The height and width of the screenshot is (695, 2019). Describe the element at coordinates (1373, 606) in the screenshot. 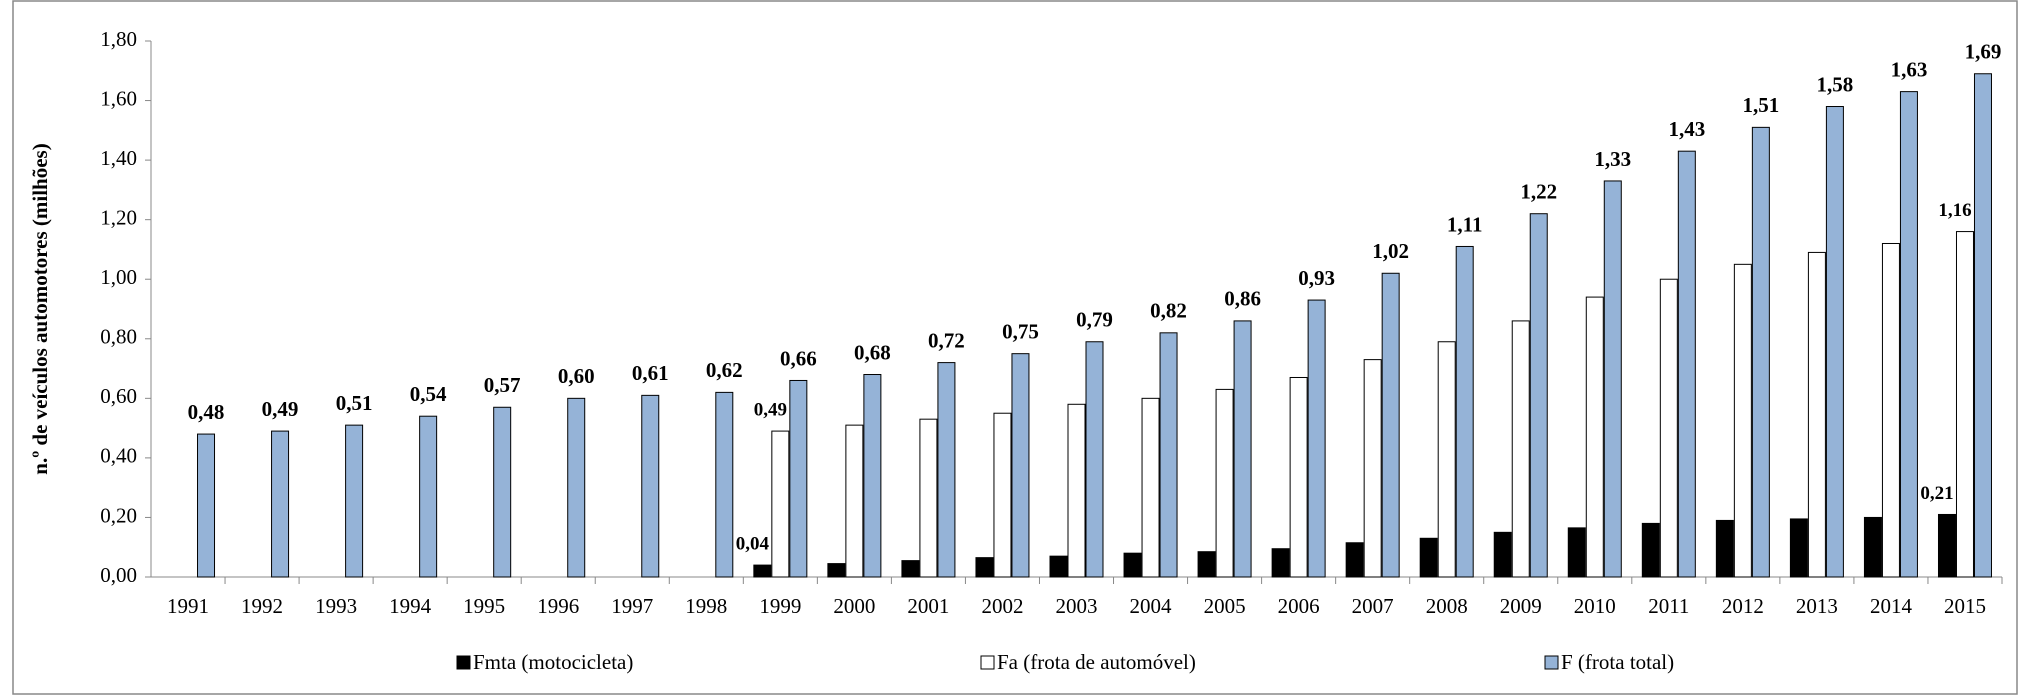

I see `x-tick-label: 2007` at that location.